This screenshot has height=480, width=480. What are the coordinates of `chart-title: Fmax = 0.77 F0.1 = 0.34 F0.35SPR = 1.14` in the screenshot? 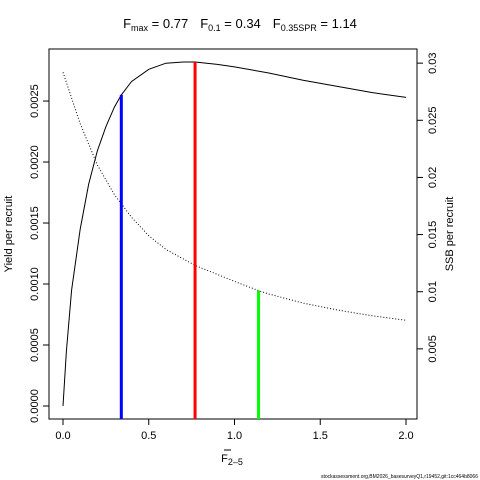 It's located at (240, 24).